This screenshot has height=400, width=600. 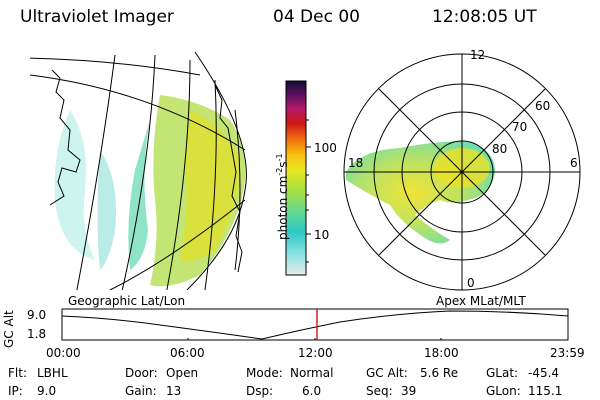 What do you see at coordinates (387, 373) in the screenshot?
I see `gc-alt-label: GC Alt:` at bounding box center [387, 373].